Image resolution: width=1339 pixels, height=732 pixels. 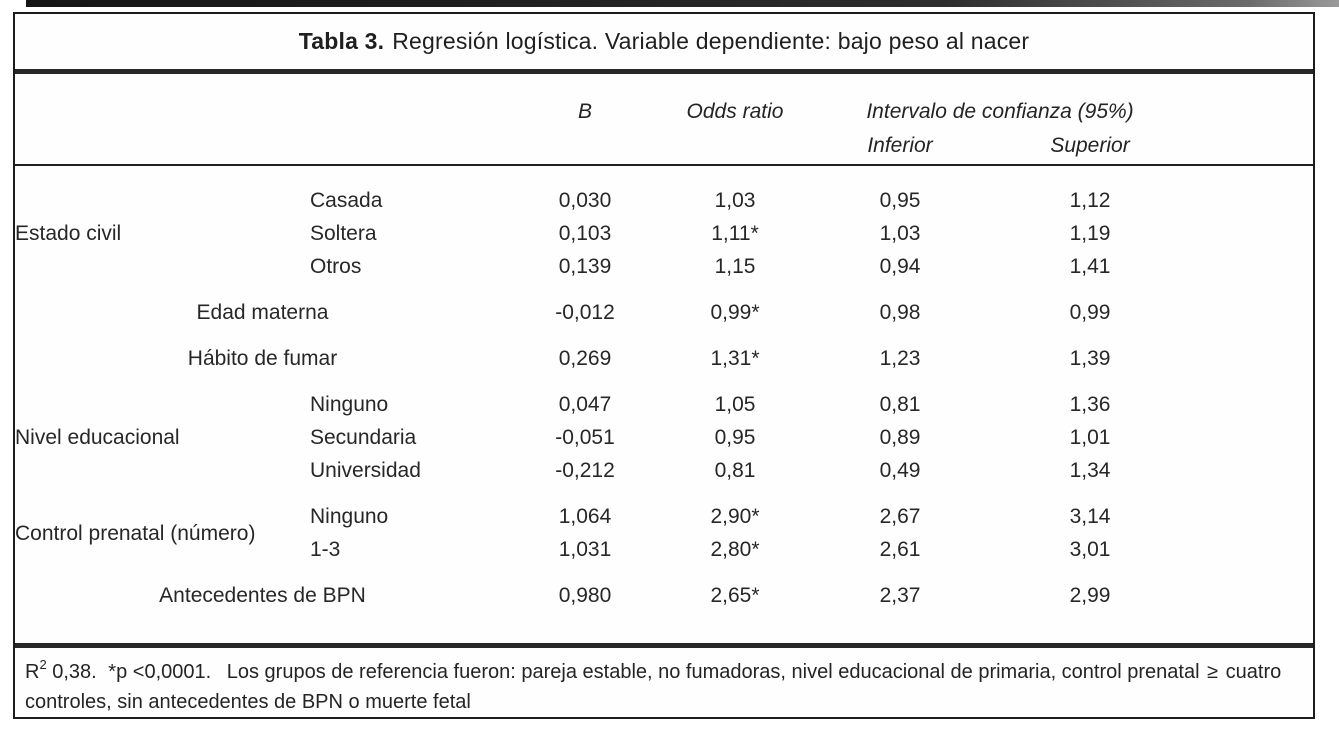 What do you see at coordinates (900, 233) in the screenshot?
I see `value-ci-inferior: 1,03` at bounding box center [900, 233].